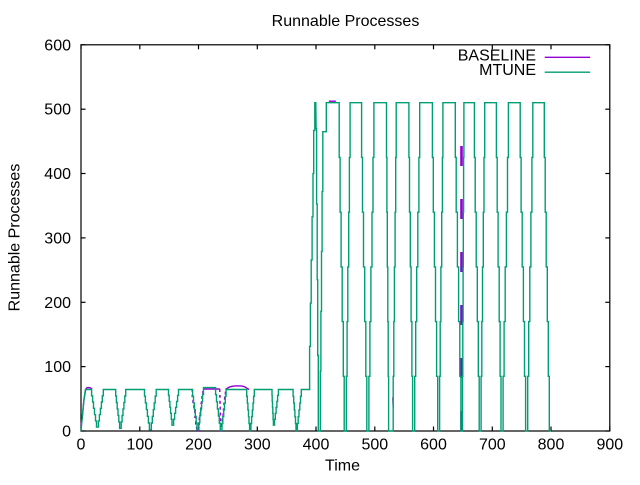 The image size is (640, 485). Describe the element at coordinates (342, 466) in the screenshot. I see `svg-text: Time` at that location.